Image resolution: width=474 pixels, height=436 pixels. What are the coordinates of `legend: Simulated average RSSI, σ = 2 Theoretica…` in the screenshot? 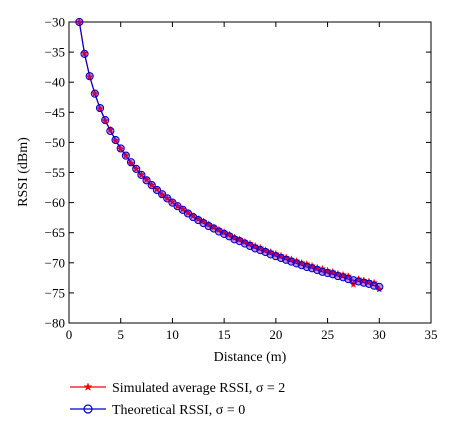 It's located at (177, 399).